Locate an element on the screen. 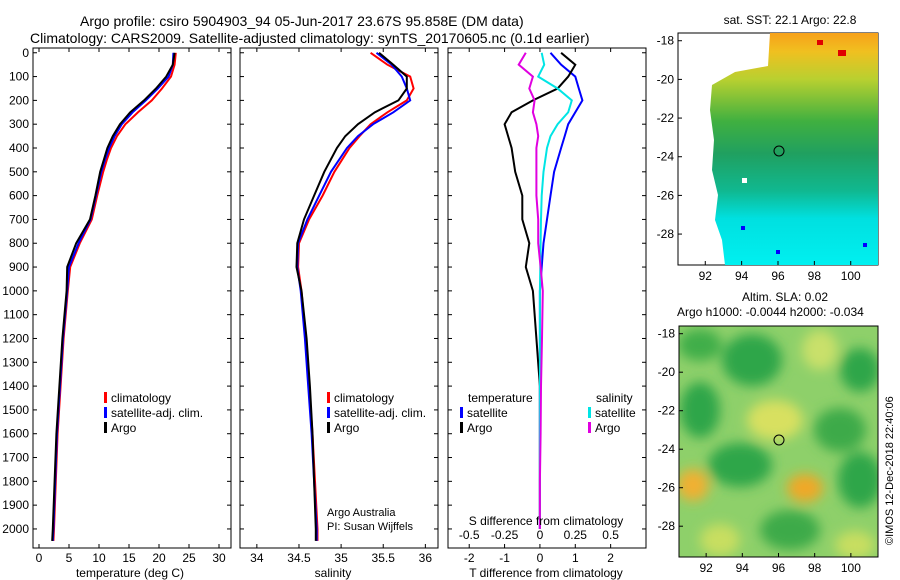 This screenshot has height=580, width=900. series-line-temperature-satellite is located at coordinates (561, 290).